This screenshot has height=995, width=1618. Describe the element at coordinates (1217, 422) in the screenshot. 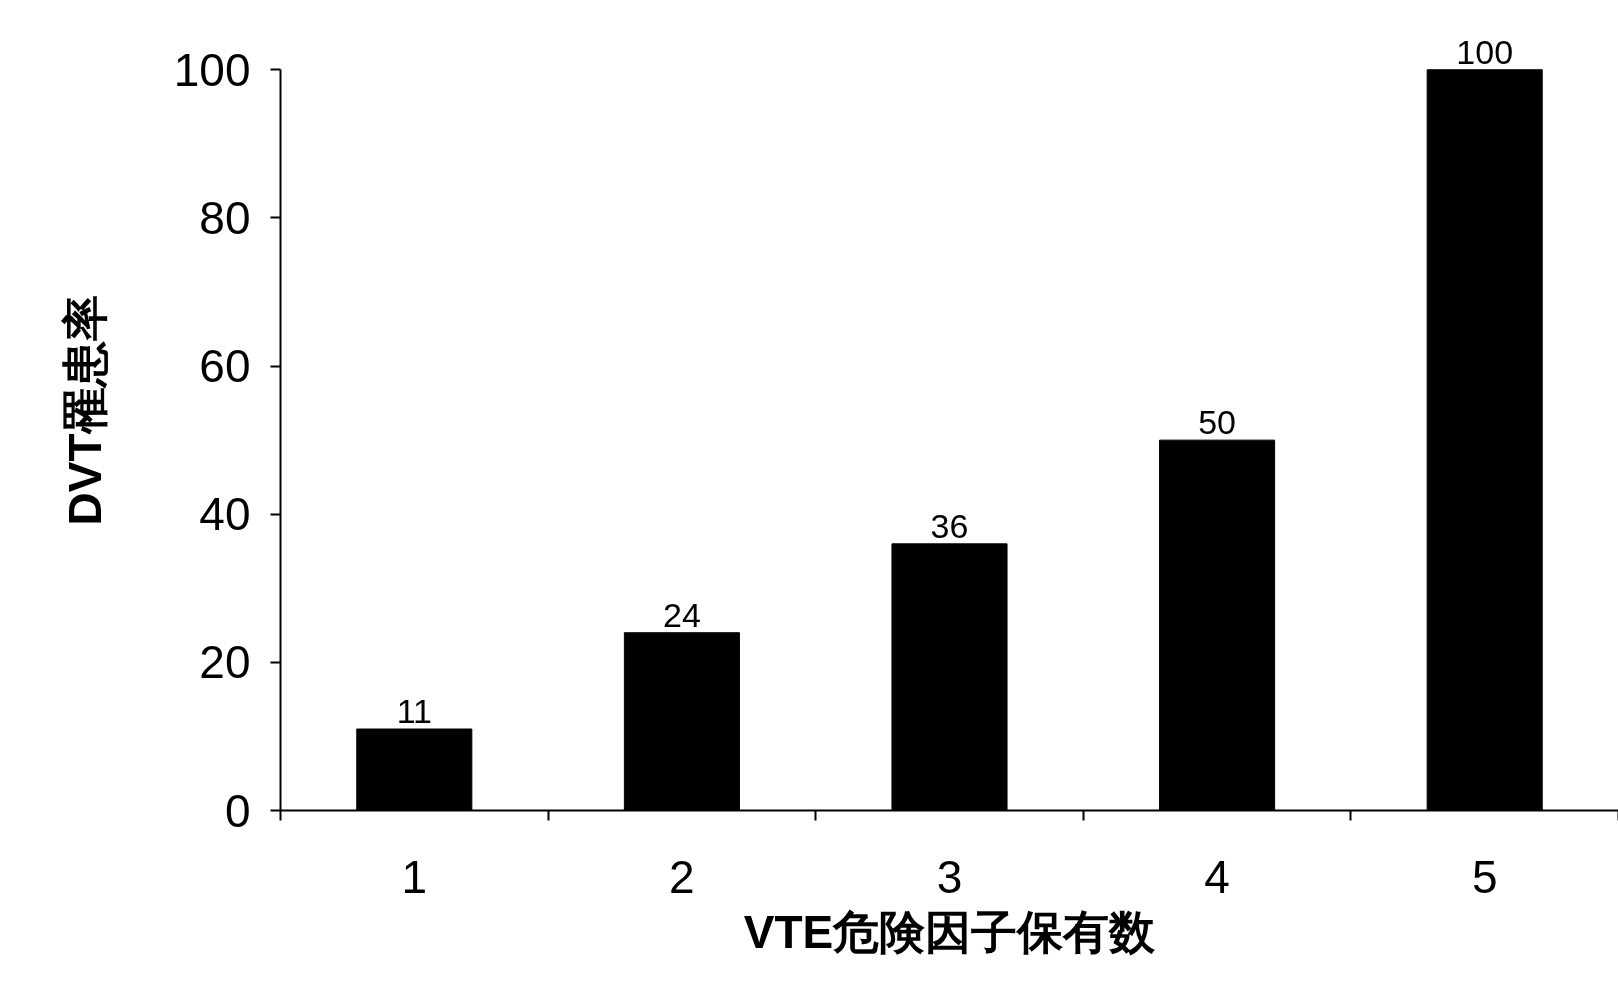

I see `data-label: 50` at that location.